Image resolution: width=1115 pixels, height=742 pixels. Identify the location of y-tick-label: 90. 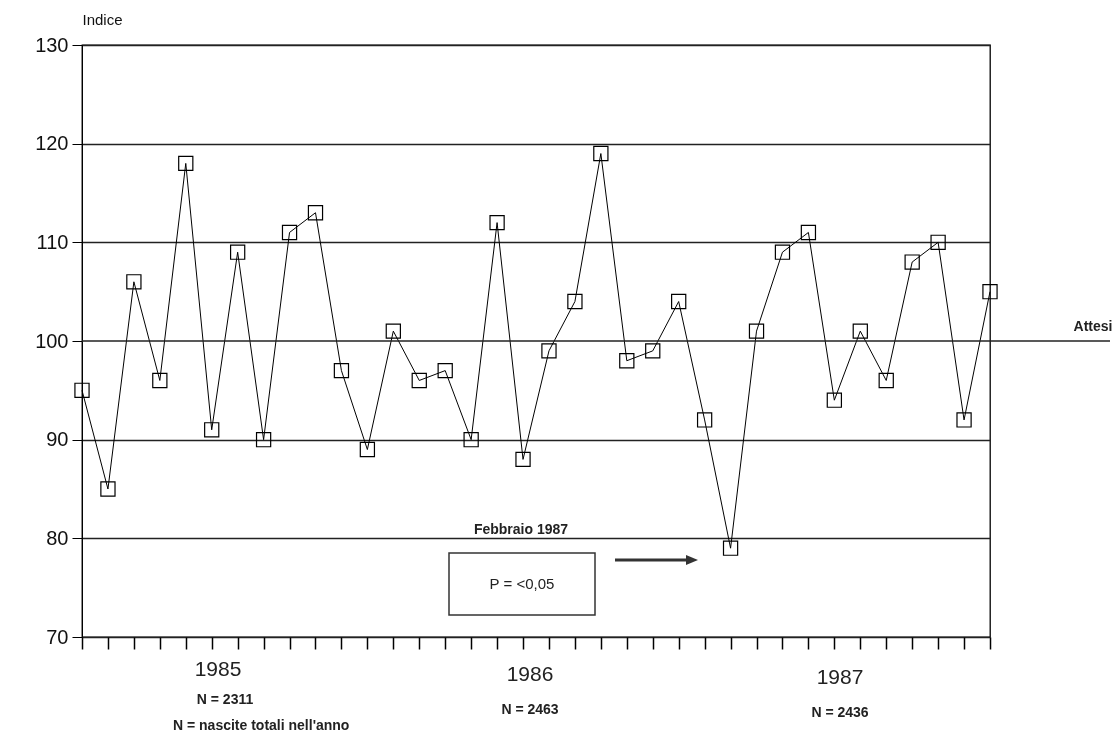
(57, 439).